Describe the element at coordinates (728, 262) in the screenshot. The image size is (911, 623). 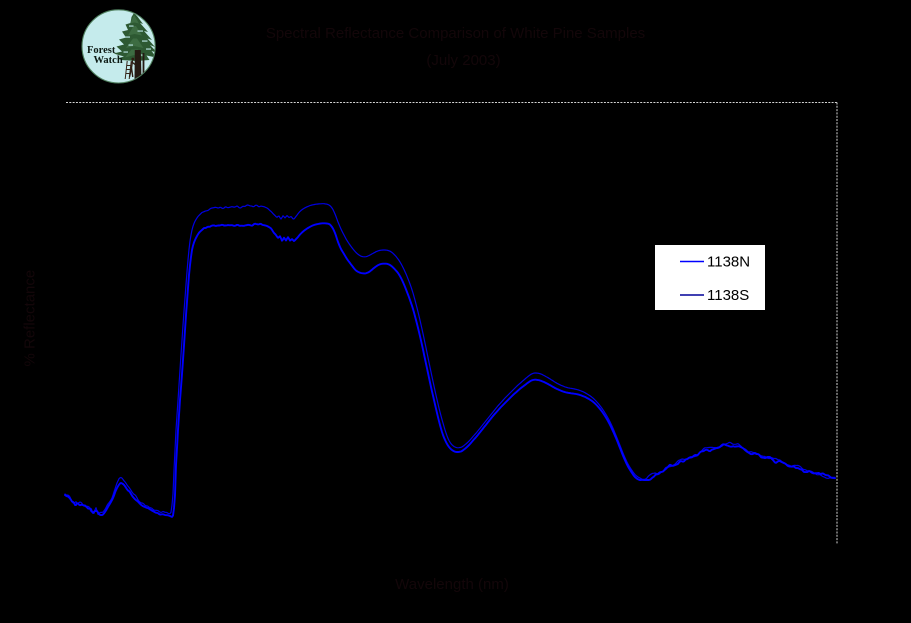
I see `svg-text: 1138N` at that location.